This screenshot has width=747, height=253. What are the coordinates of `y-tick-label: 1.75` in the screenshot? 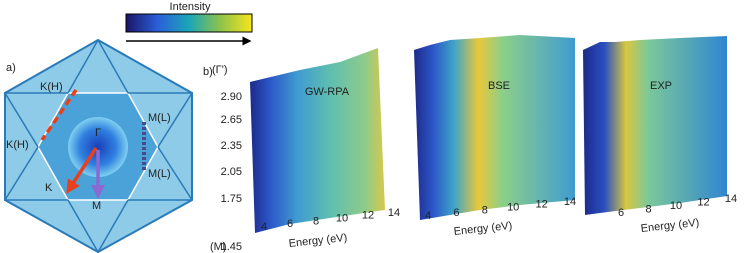 It's located at (231, 199).